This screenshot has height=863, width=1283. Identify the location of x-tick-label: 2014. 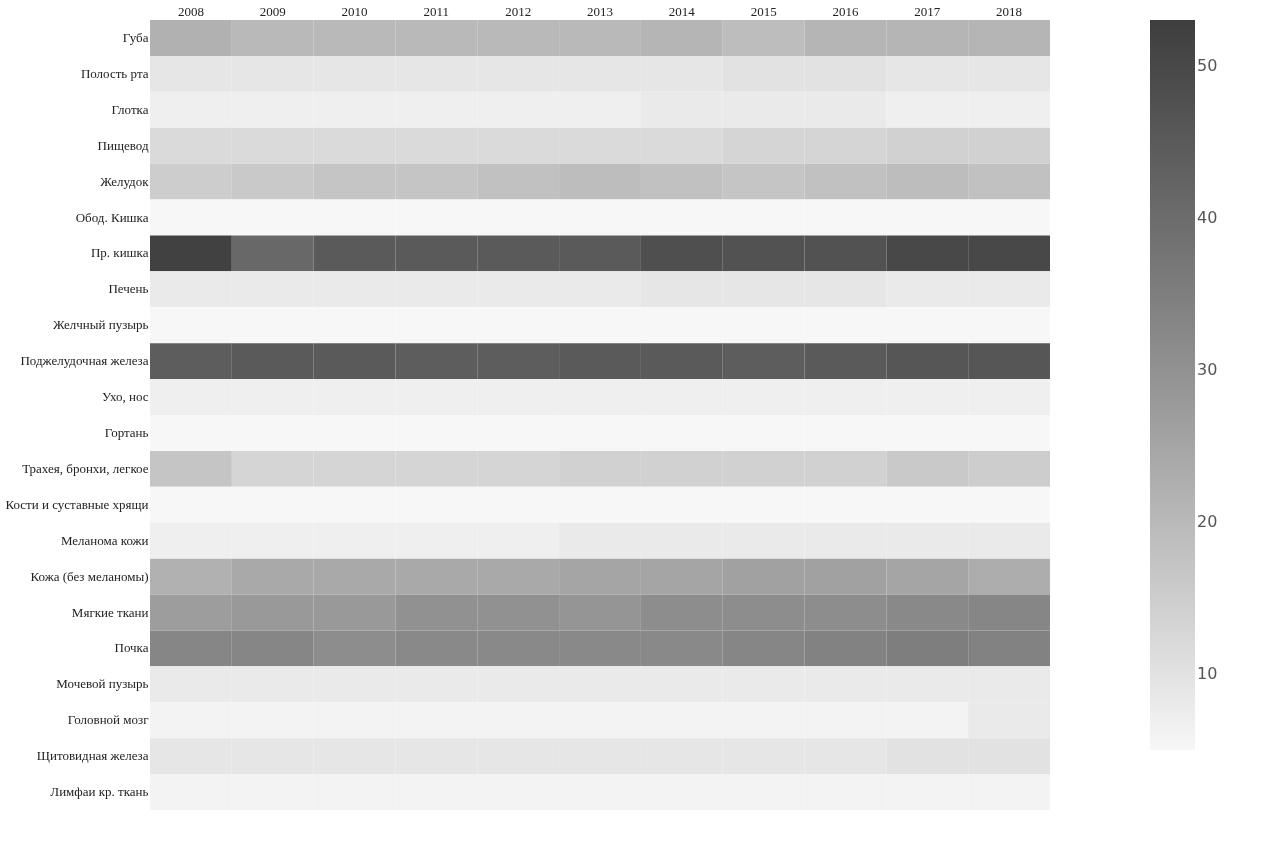
(682, 11).